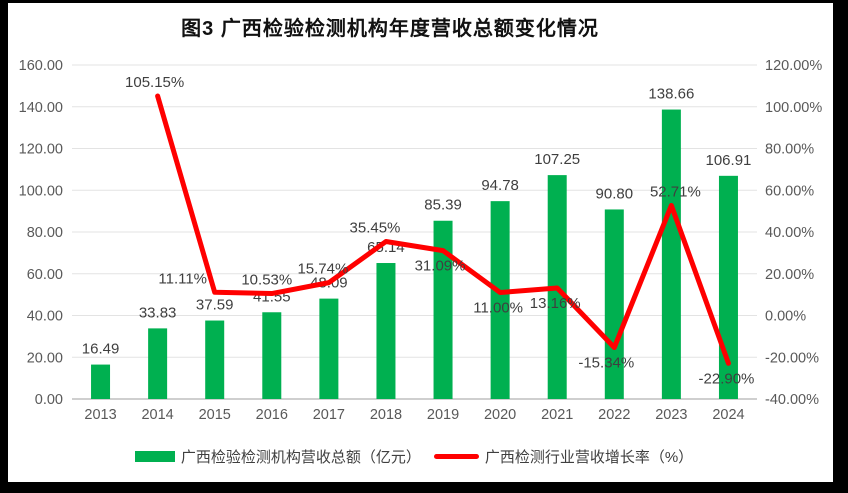  Describe the element at coordinates (101, 349) in the screenshot. I see `bar-value-label: 16.49` at that location.